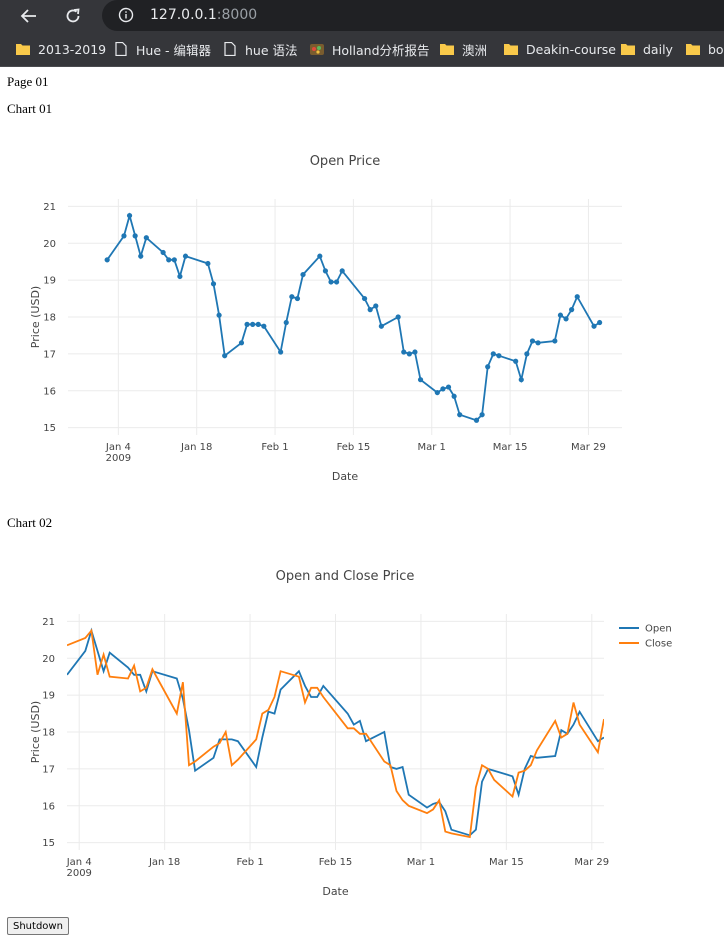 The image size is (724, 946). I want to click on bookmark-daily: daily, so click(646, 49).